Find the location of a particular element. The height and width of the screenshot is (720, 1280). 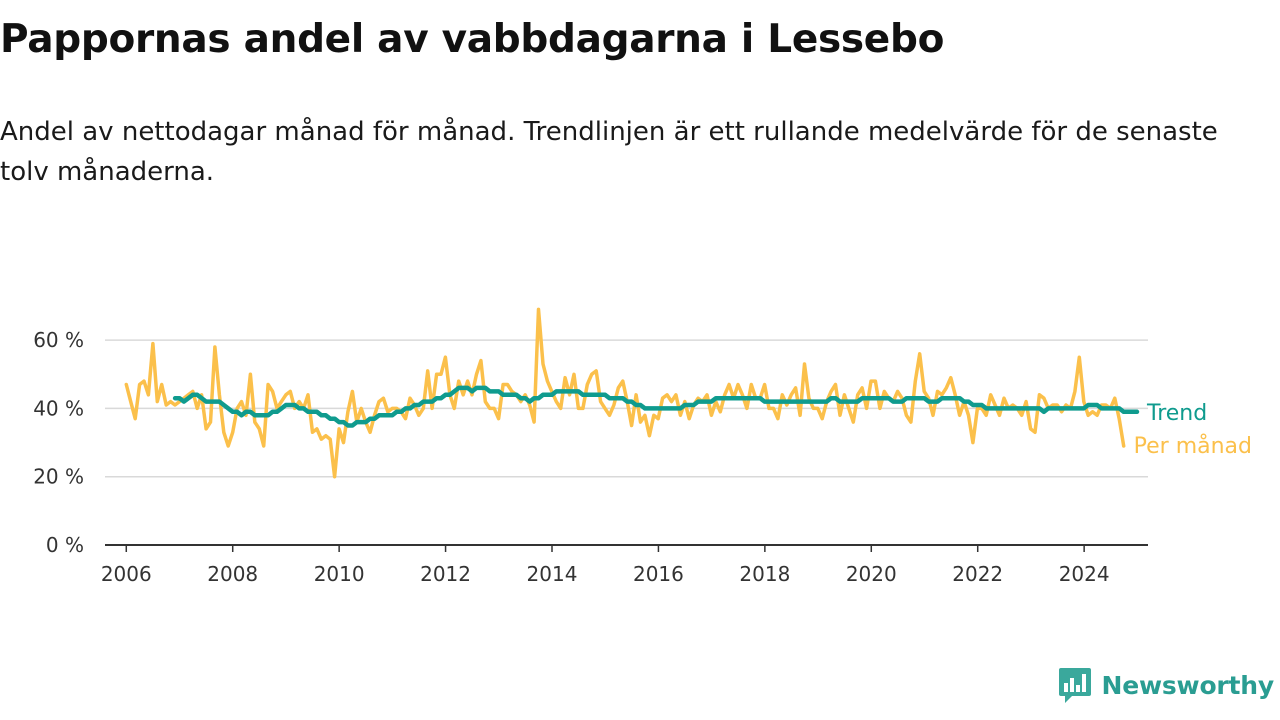

series-labels: Per månad Trend is located at coordinates (1193, 430).